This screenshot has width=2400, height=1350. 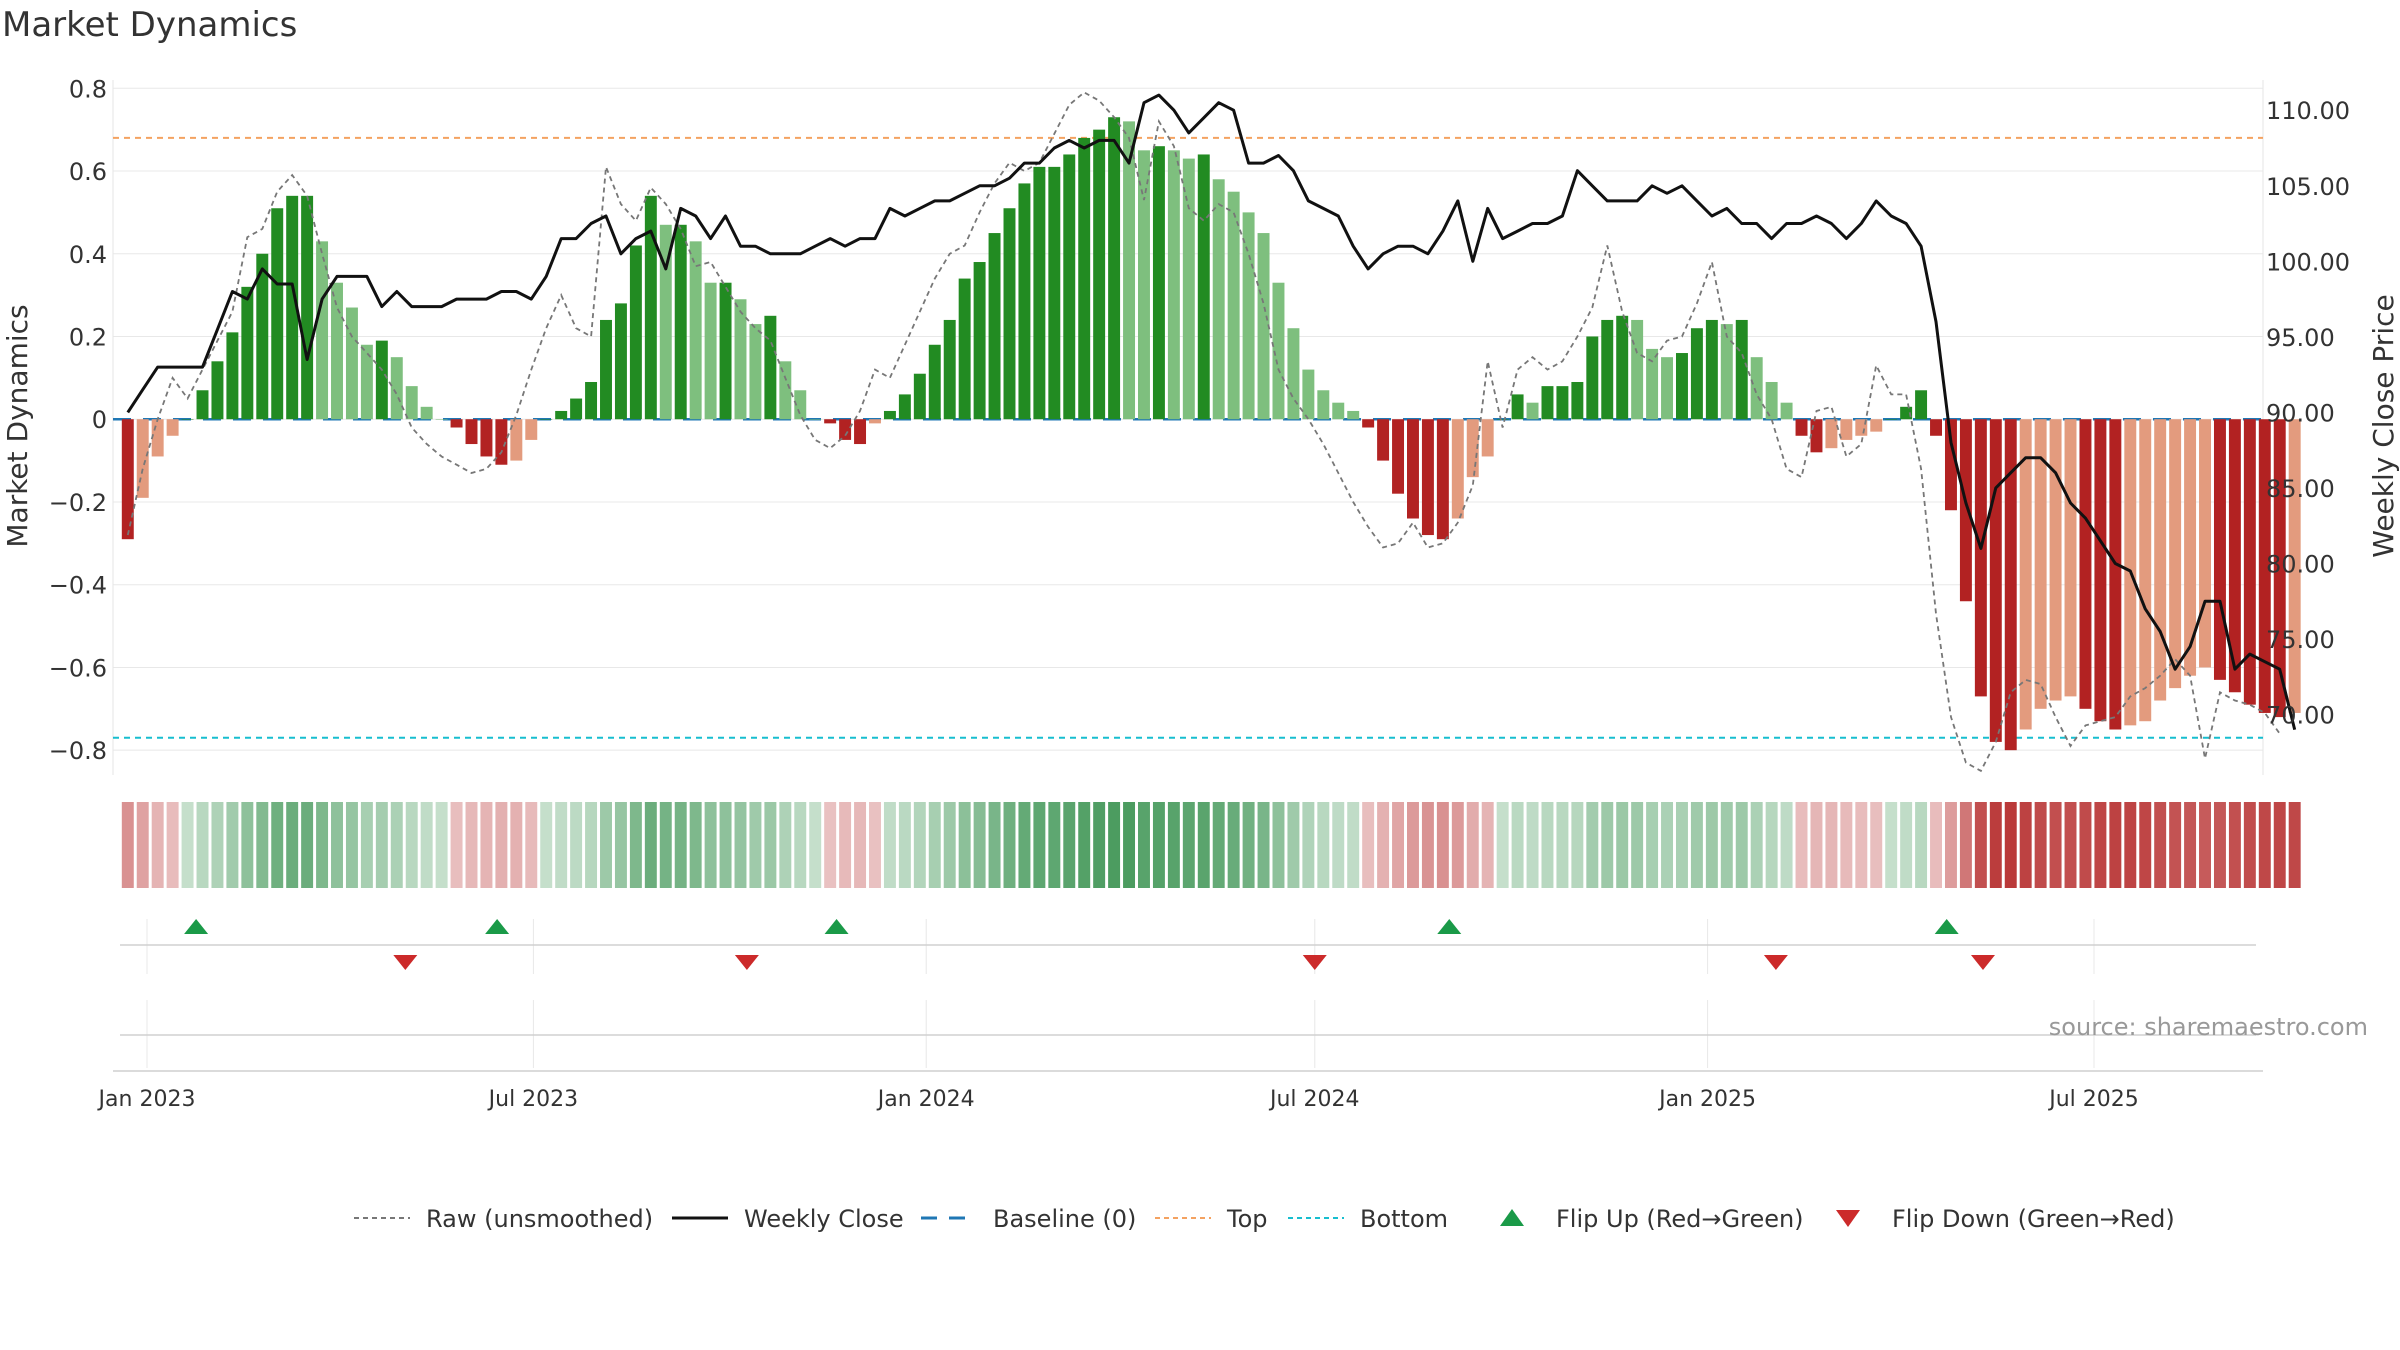 I want to click on legend-label: Bottom, so click(x=1404, y=1219).